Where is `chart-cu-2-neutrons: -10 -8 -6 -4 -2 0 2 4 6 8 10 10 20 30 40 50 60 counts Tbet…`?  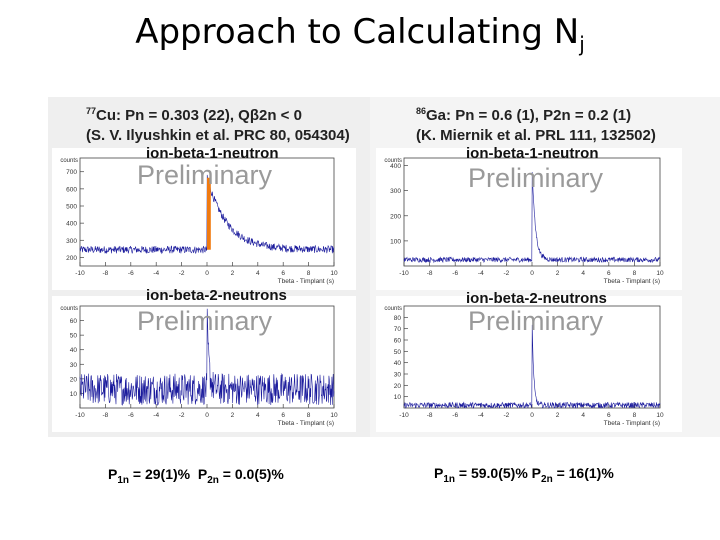 chart-cu-2-neutrons: -10 -8 -6 -4 -2 0 2 4 6 8 10 10 20 30 40 50 60 counts Tbet… is located at coordinates (204, 364).